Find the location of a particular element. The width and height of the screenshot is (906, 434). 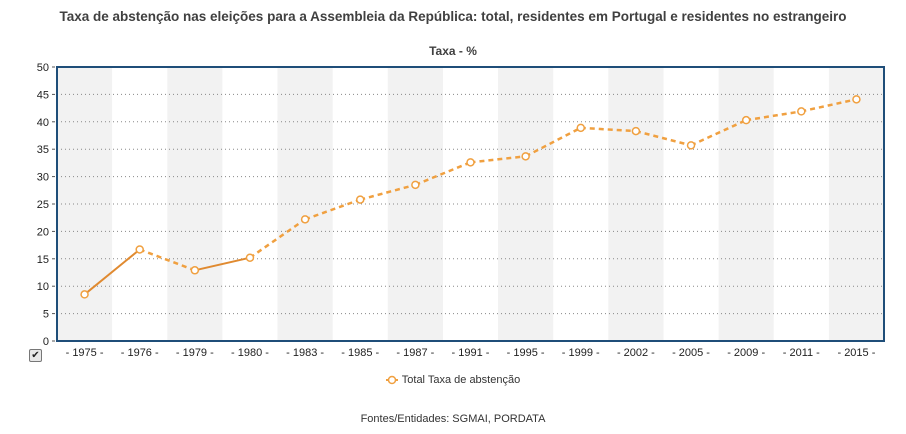

x-tick-label: - 2015 - is located at coordinates (856, 353).